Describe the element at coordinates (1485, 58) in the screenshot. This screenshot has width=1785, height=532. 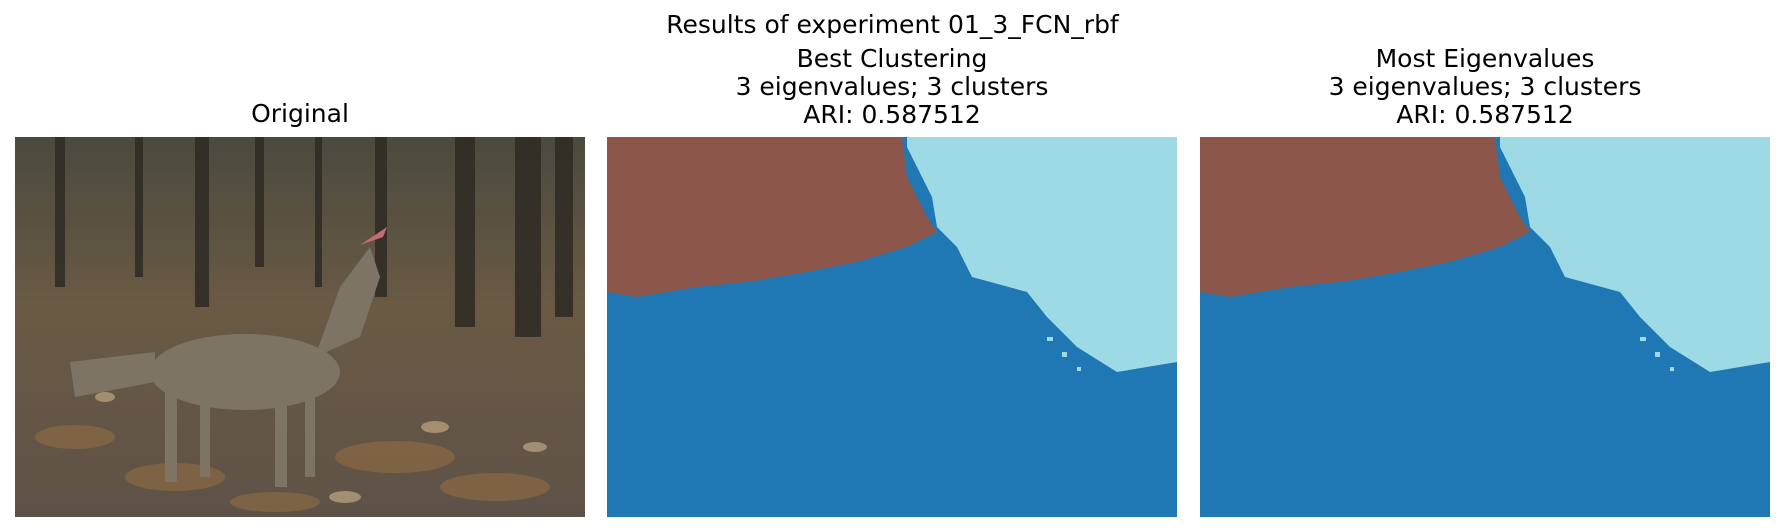
I see `title-line: Most Eigenvalues` at that location.